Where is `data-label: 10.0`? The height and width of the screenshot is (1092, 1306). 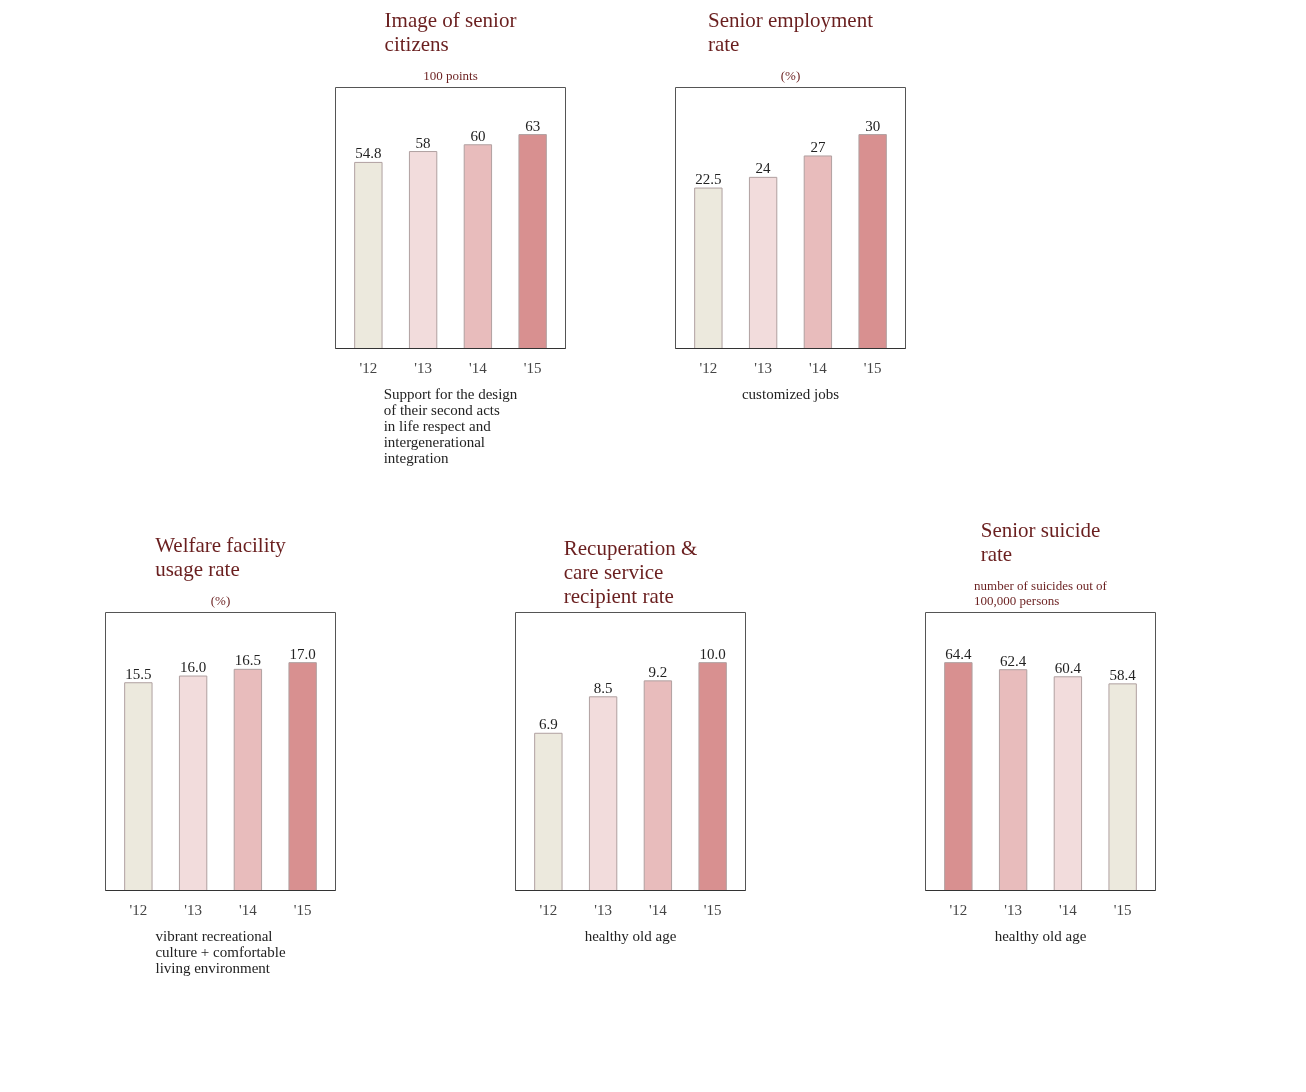 data-label: 10.0 is located at coordinates (712, 653).